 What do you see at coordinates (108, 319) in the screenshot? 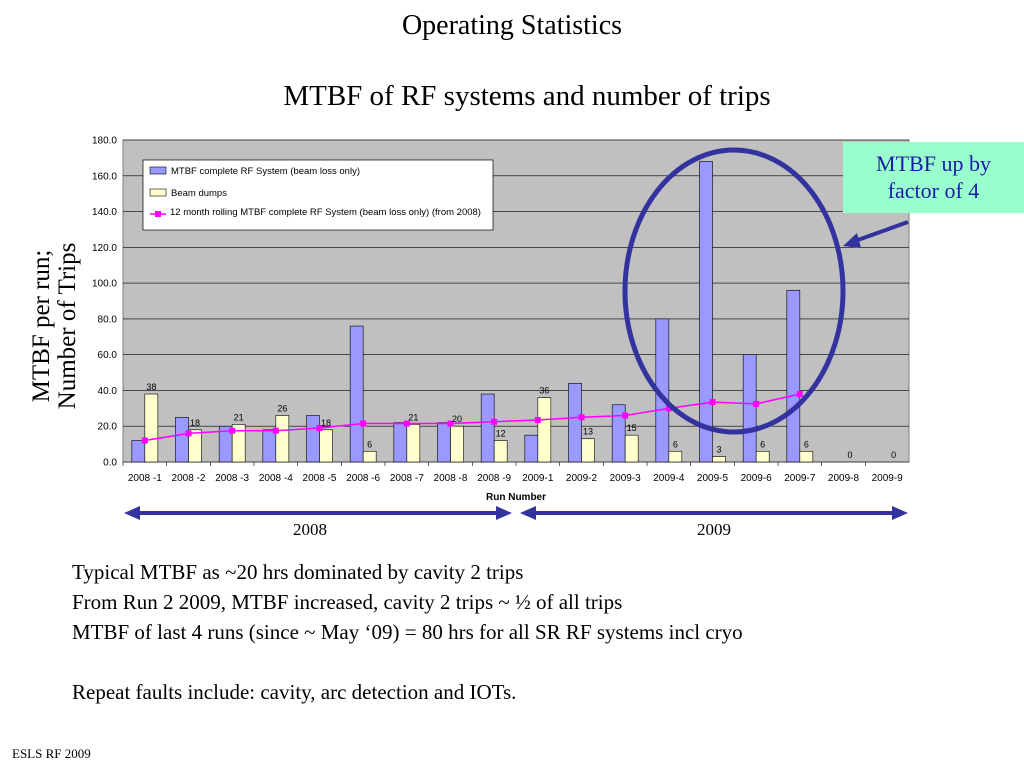
I see `y-tick-label: 80.0` at bounding box center [108, 319].